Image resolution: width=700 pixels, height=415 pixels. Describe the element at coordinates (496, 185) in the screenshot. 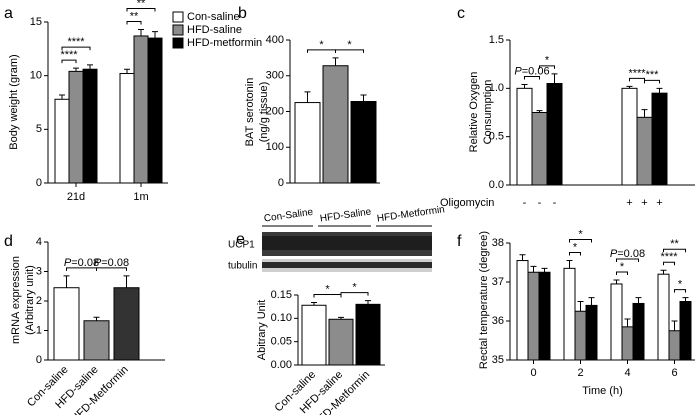

I see `y-tick-label: 0.0` at that location.